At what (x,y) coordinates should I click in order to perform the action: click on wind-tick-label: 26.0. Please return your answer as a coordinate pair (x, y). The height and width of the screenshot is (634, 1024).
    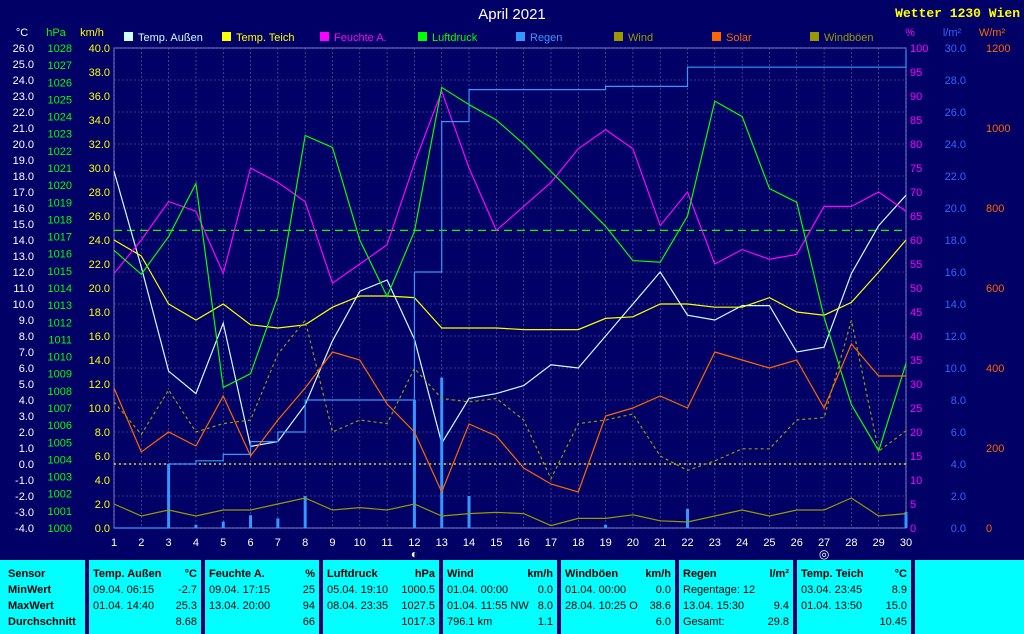
    Looking at the image, I should click on (99, 217).